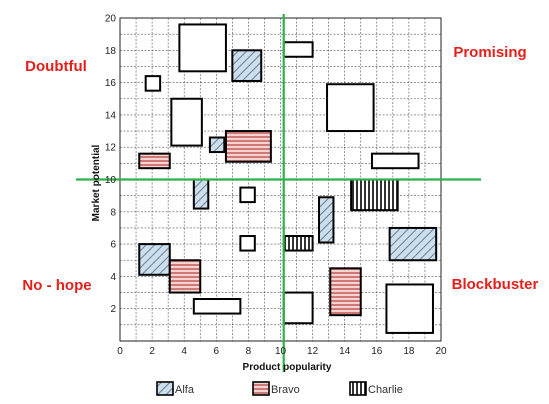 This screenshot has width=549, height=404. What do you see at coordinates (120, 351) in the screenshot?
I see `x-tick-label: 0` at bounding box center [120, 351].